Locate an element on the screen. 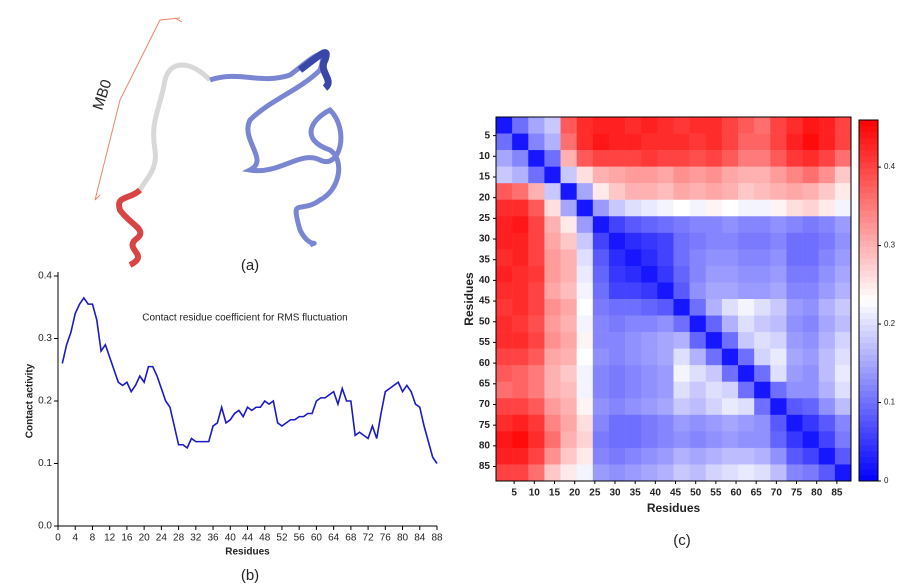 Image resolution: width=898 pixels, height=588 pixels. x-tick-label: 36 is located at coordinates (213, 538).